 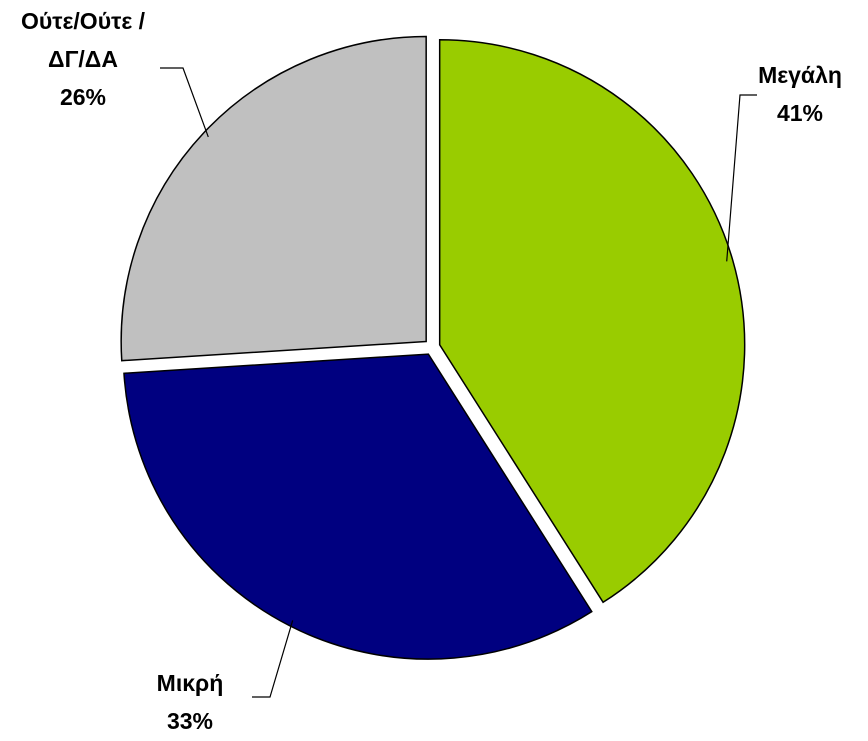 What do you see at coordinates (190, 702) in the screenshot?
I see `slice-label: Μικρή 33%` at bounding box center [190, 702].